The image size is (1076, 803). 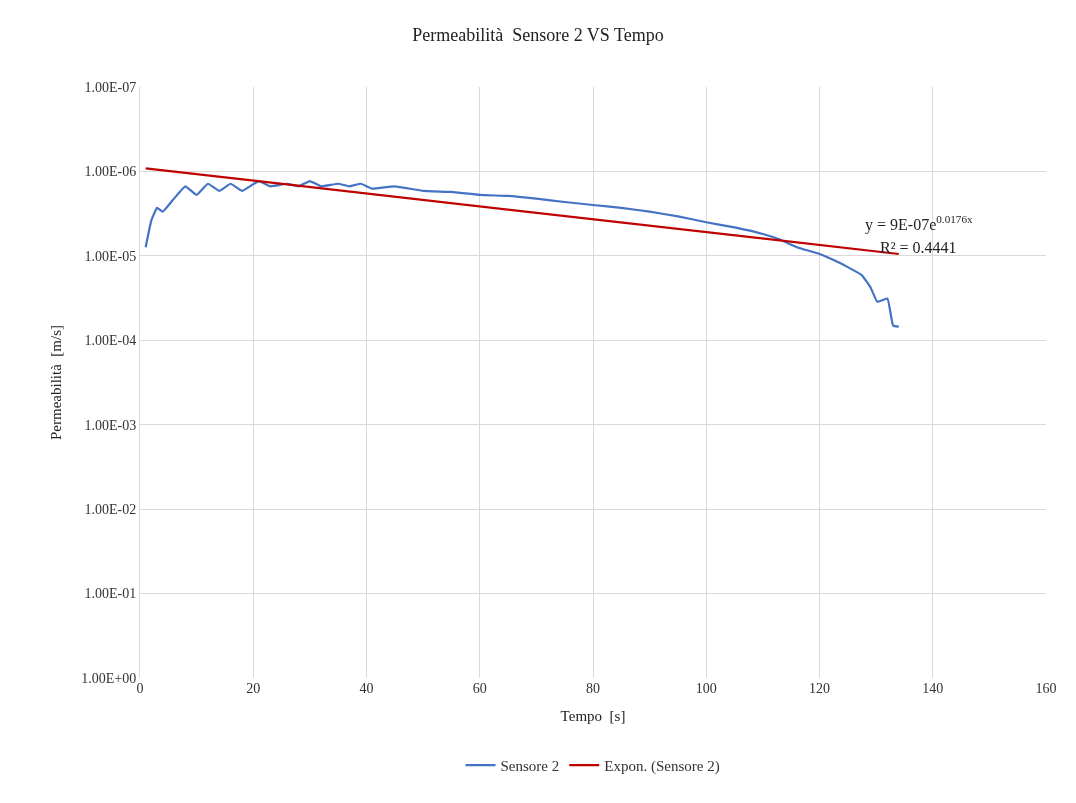 What do you see at coordinates (110, 87) in the screenshot?
I see `y-tick-label: 1.00E-07` at bounding box center [110, 87].